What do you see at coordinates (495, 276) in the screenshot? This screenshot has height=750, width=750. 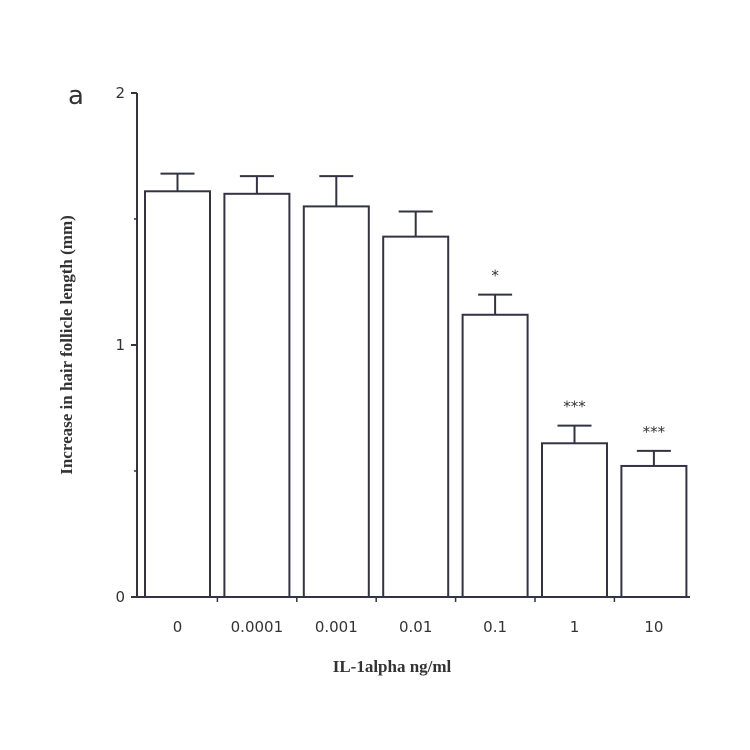 I see `significance-marker: *` at bounding box center [495, 276].